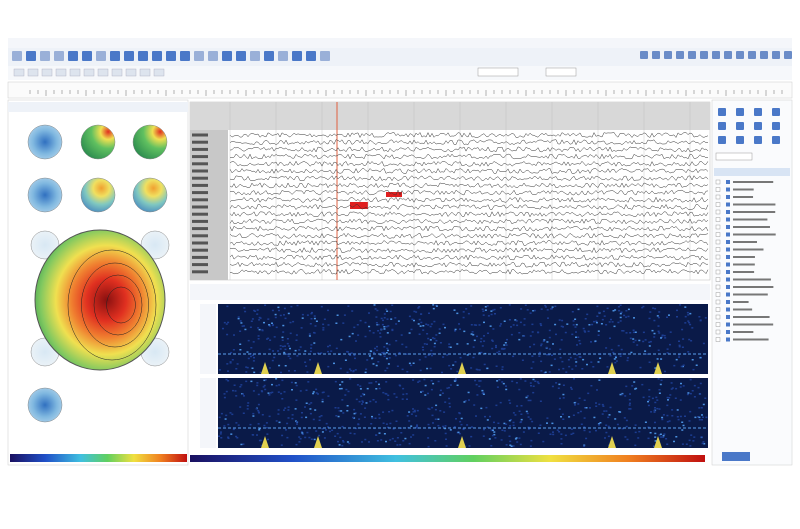  What do you see at coordinates (736, 456) in the screenshot?
I see `button` at bounding box center [736, 456].